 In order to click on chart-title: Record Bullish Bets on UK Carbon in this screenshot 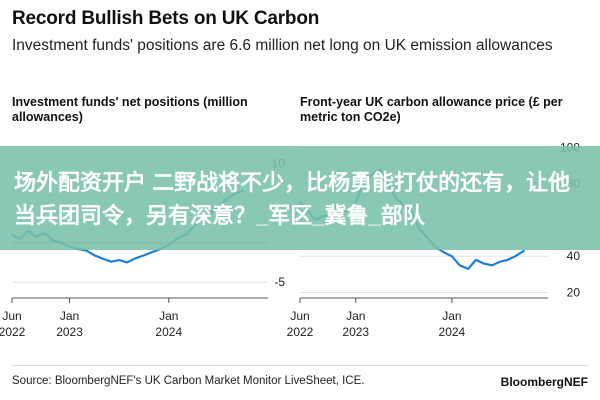, I will do `click(166, 18)`.